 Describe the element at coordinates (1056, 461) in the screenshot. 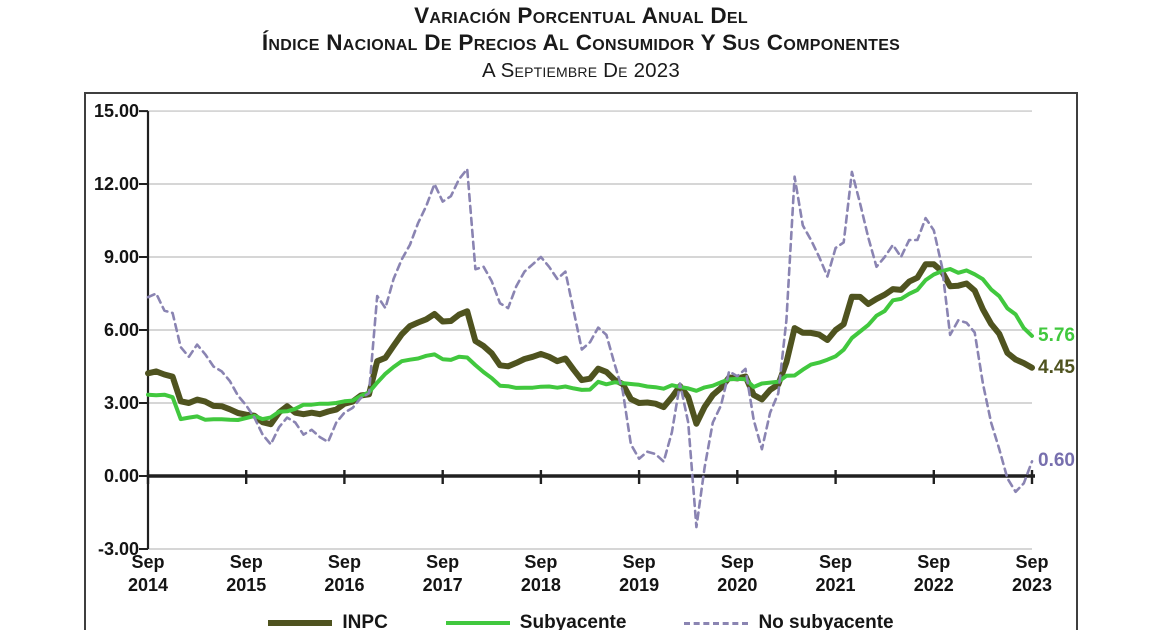

I see `end-label-no-subyacente: 0.60` at that location.